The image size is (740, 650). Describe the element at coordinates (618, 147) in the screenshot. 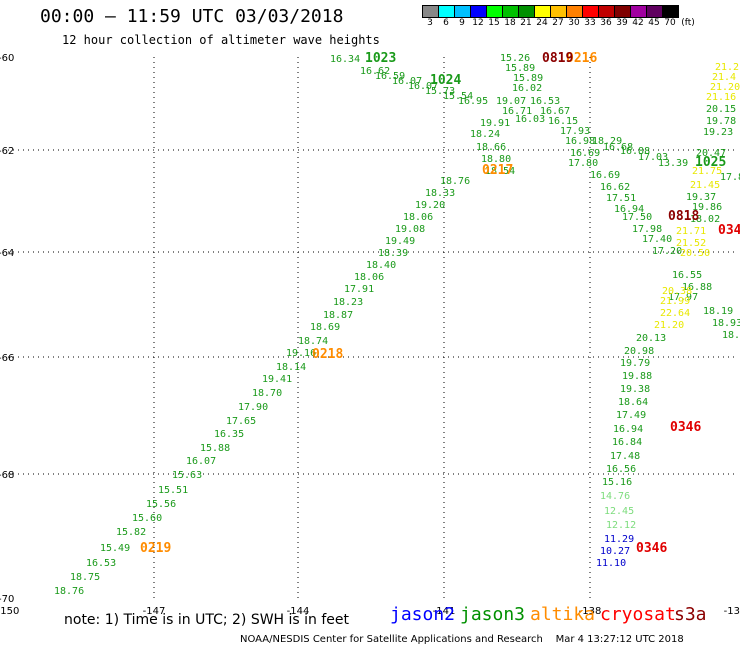

I see `jason3-wave-height-label: 16.68` at that location.